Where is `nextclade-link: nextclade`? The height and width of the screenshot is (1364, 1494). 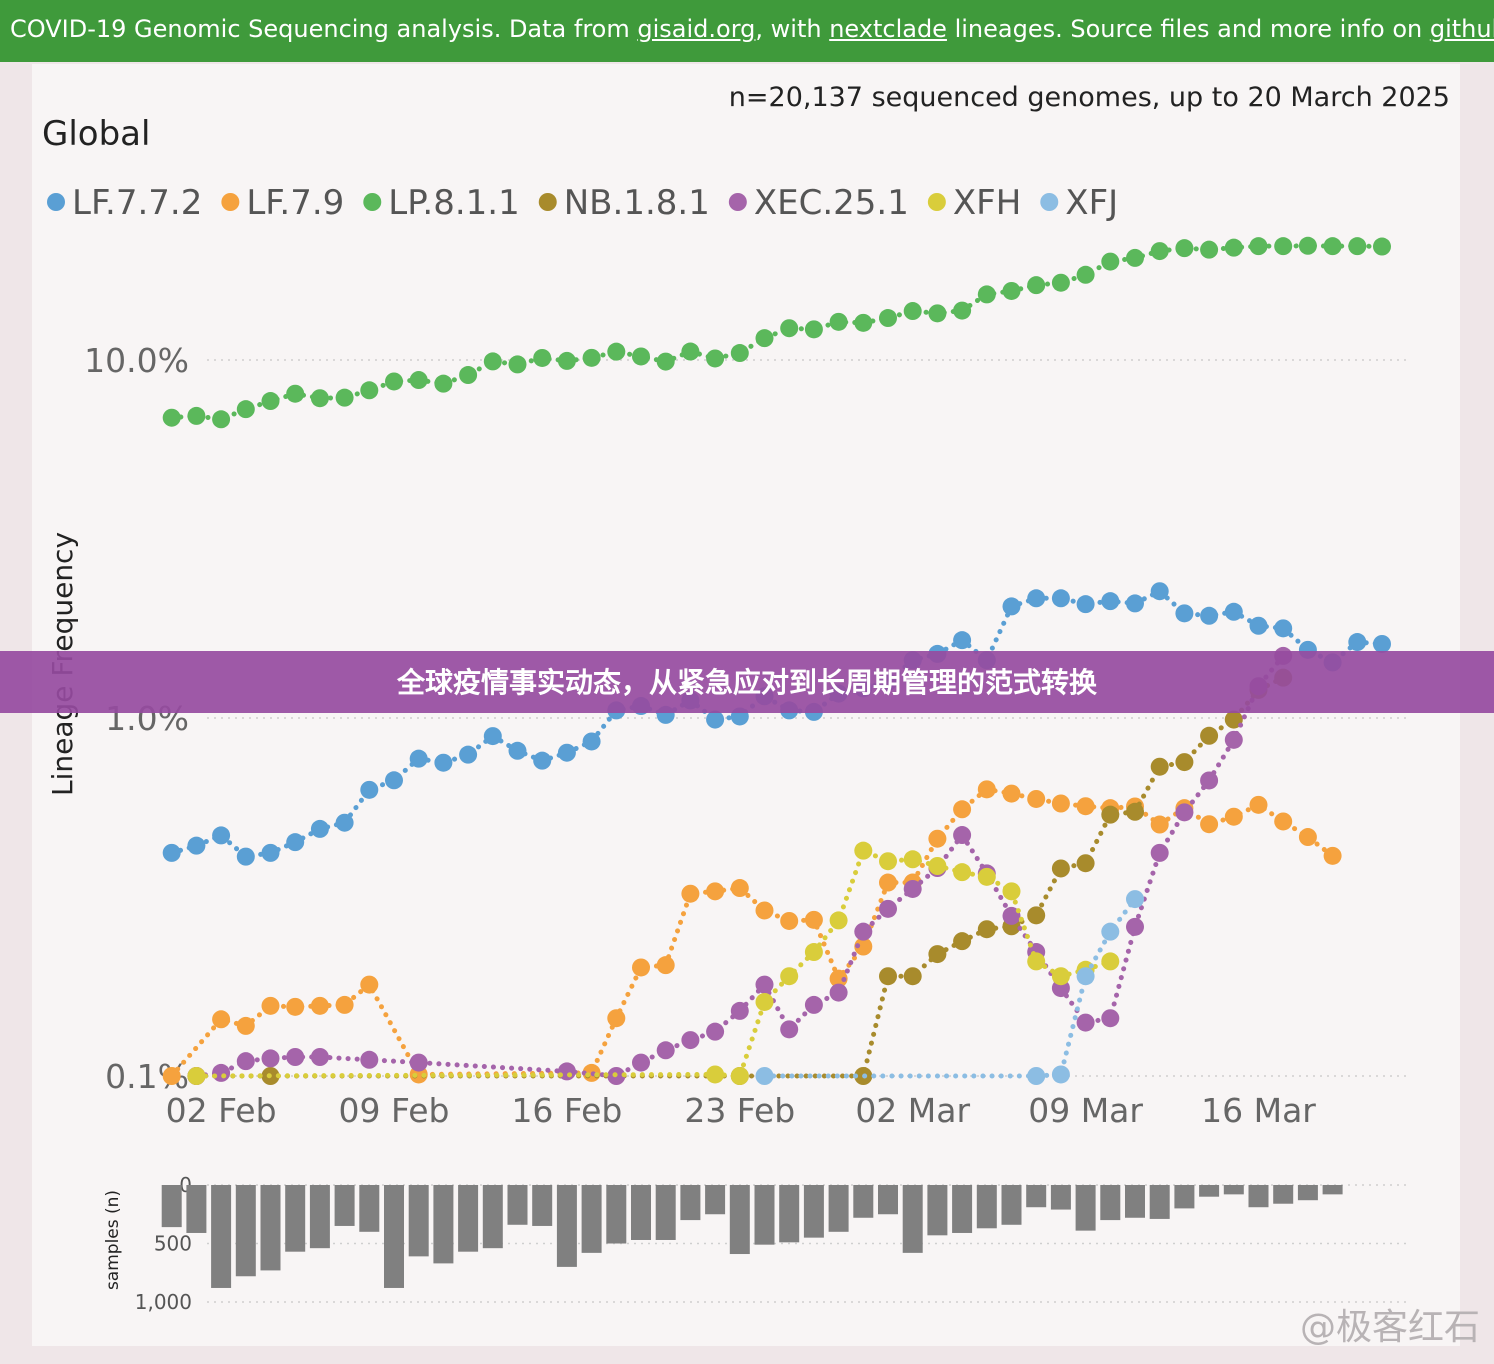 nextclade-link: nextclade is located at coordinates (888, 29).